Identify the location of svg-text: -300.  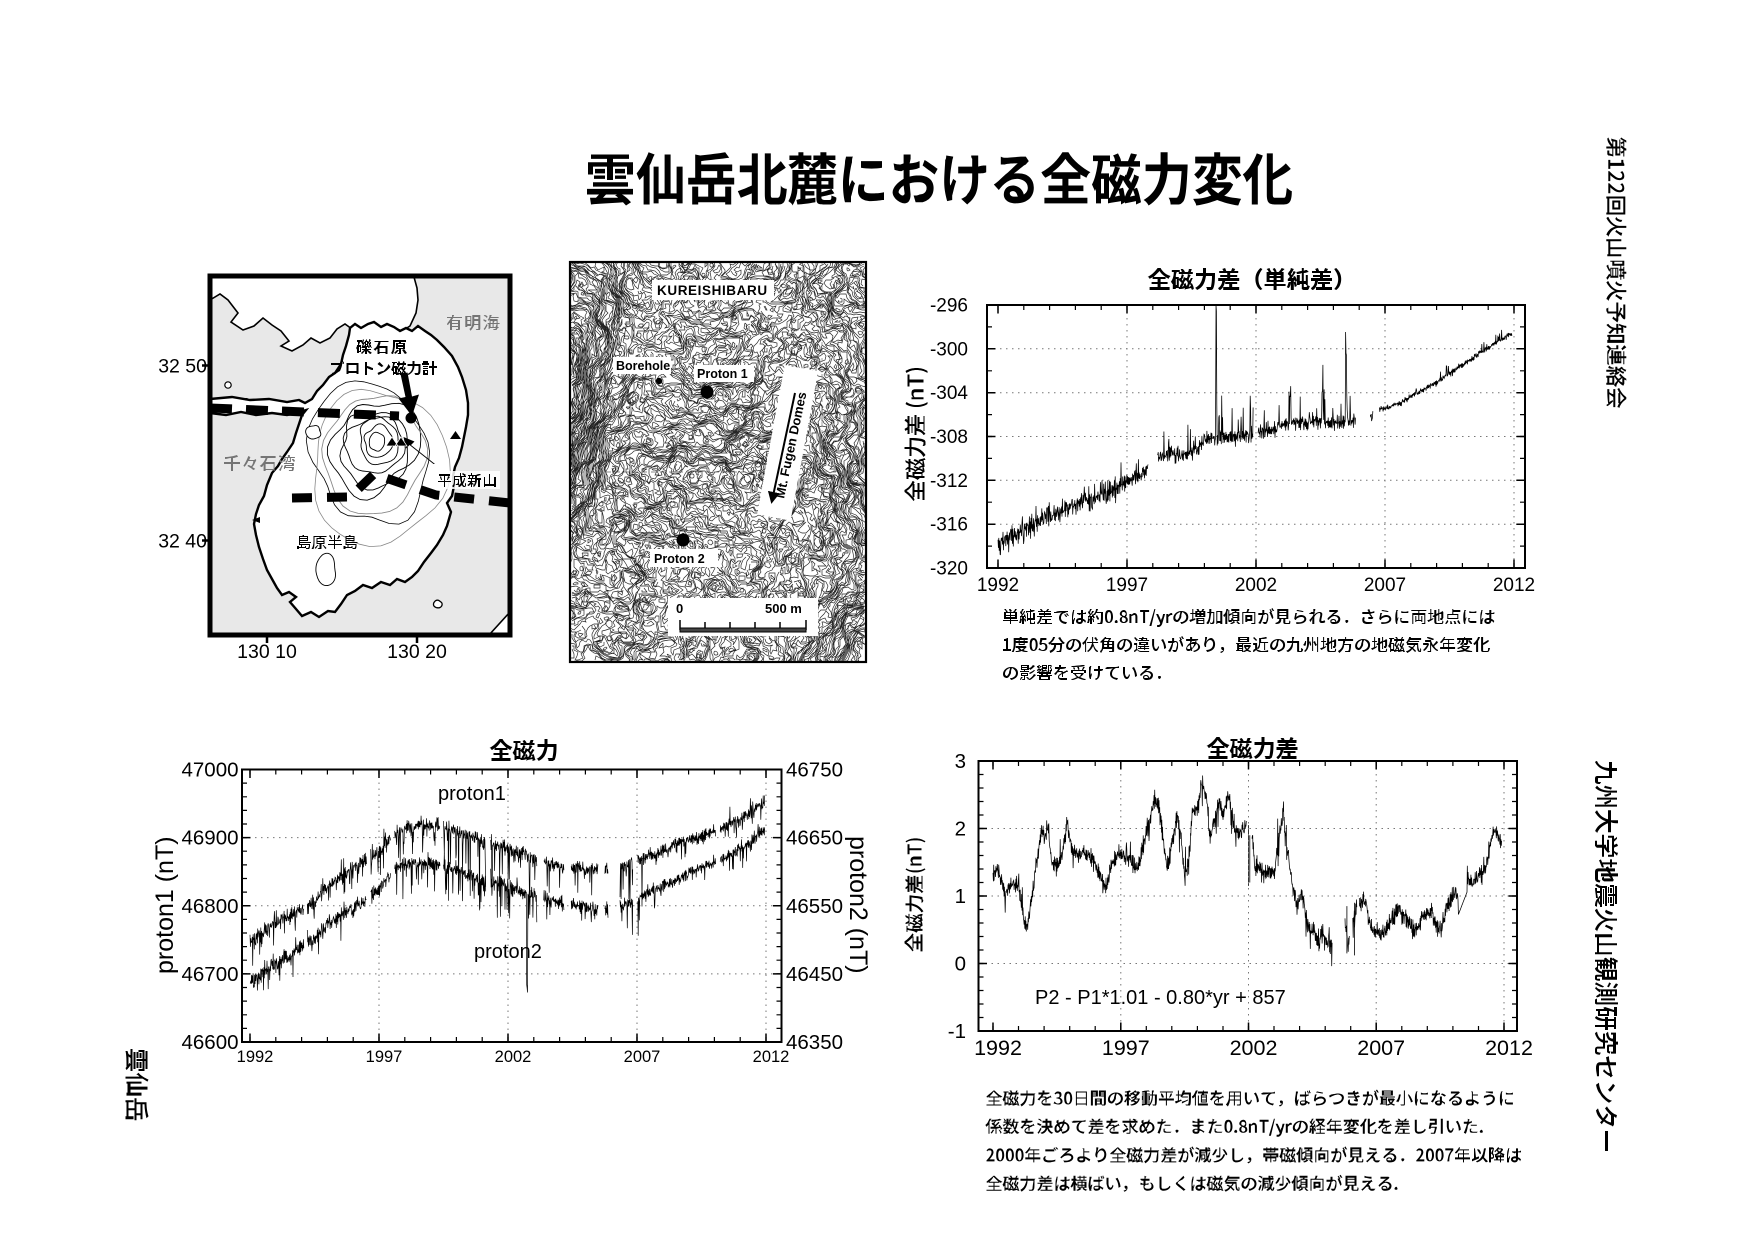
(949, 349).